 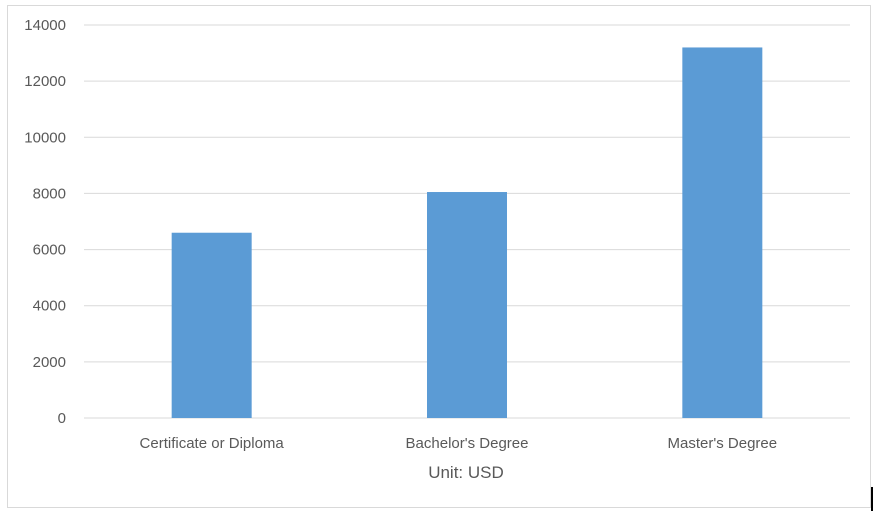 I want to click on y-axis-ticks: 0 2000 4000 6000 8000 10000 12000 14000, so click(x=45, y=222).